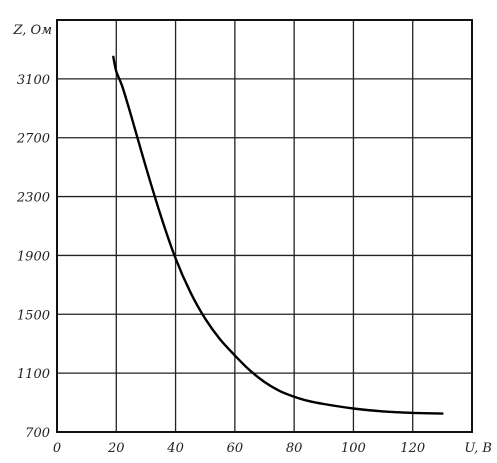 This screenshot has height=463, width=497. What do you see at coordinates (57, 448) in the screenshot?
I see `x-tick-label-0: 0` at bounding box center [57, 448].